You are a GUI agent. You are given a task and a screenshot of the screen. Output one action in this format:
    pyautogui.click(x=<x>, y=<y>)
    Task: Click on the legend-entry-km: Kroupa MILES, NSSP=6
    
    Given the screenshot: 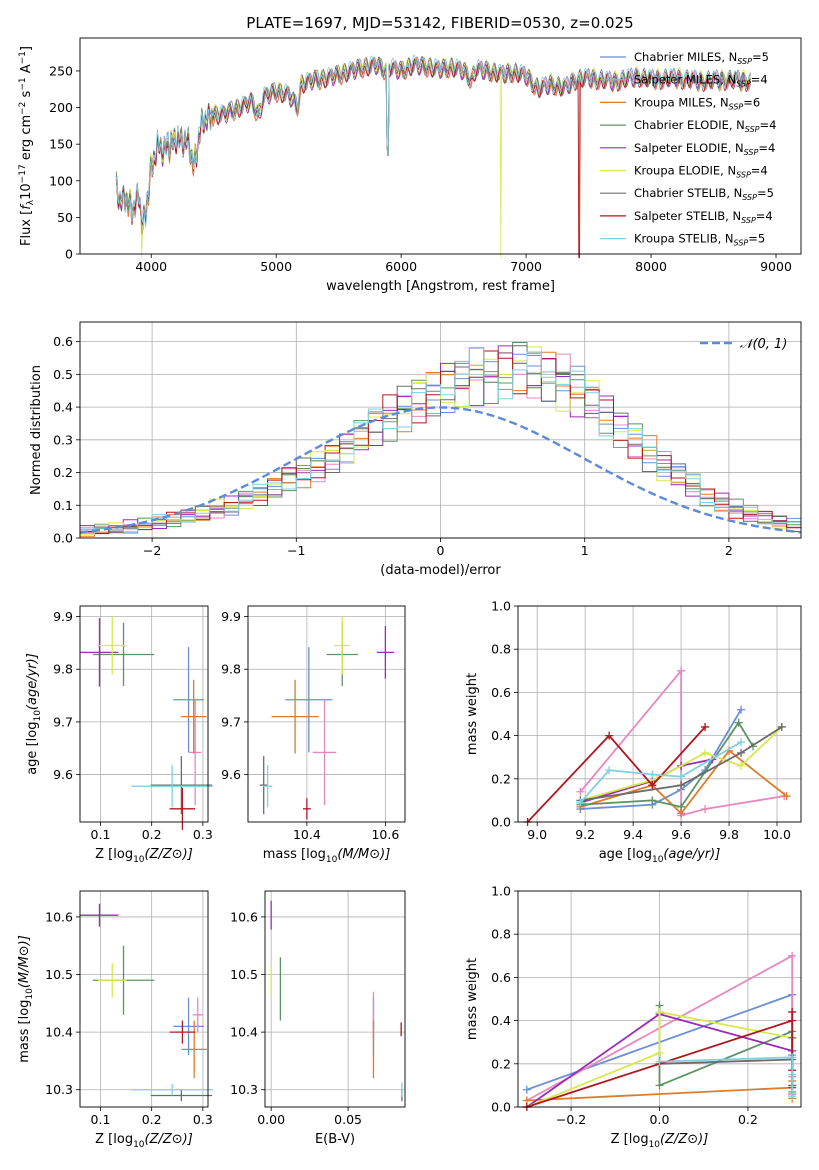 What is the action you would take?
    pyautogui.click(x=680, y=103)
    